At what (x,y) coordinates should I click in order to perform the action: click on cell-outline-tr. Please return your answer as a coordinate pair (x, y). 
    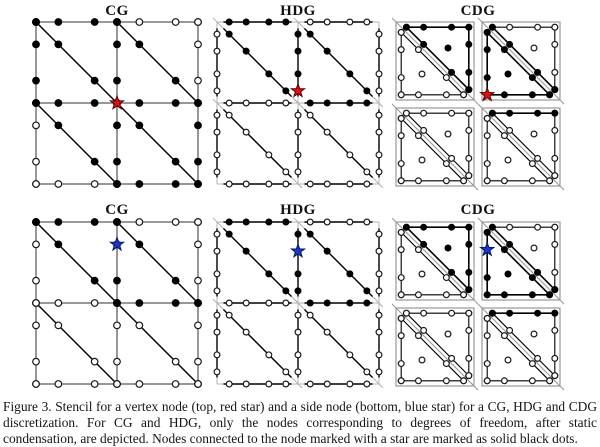
    Looking at the image, I should click on (521, 61).